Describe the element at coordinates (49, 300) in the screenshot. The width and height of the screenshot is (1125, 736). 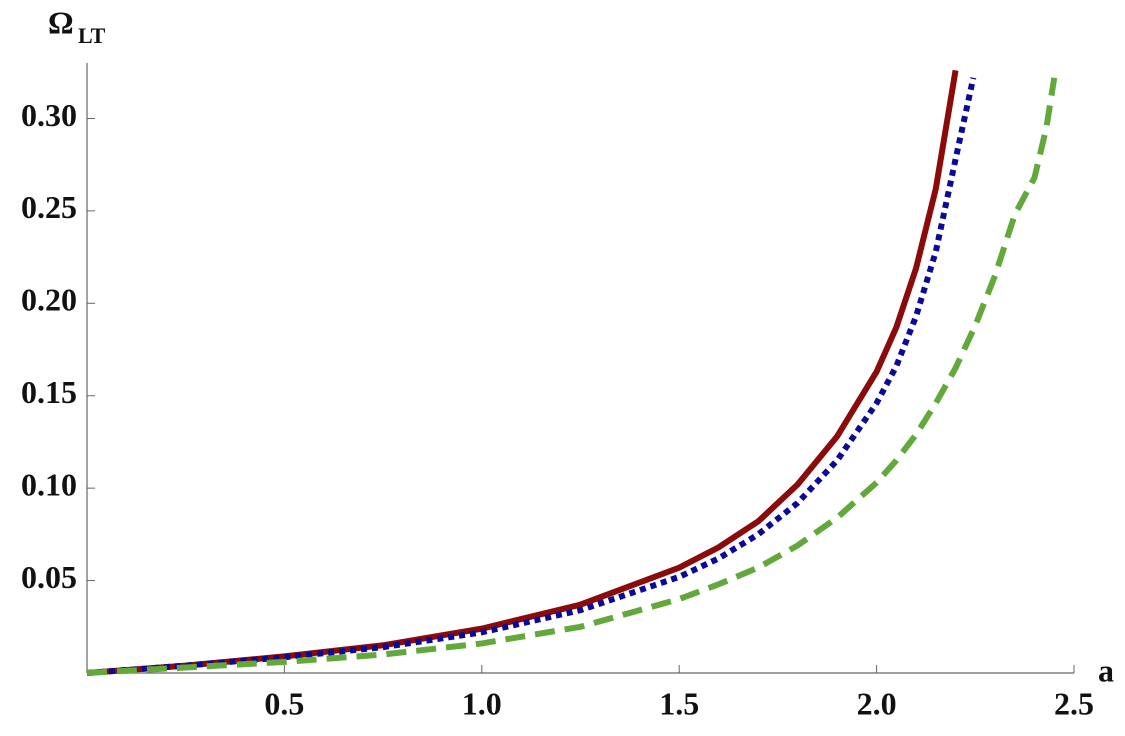
I see `y-tick-label: 0.20` at that location.